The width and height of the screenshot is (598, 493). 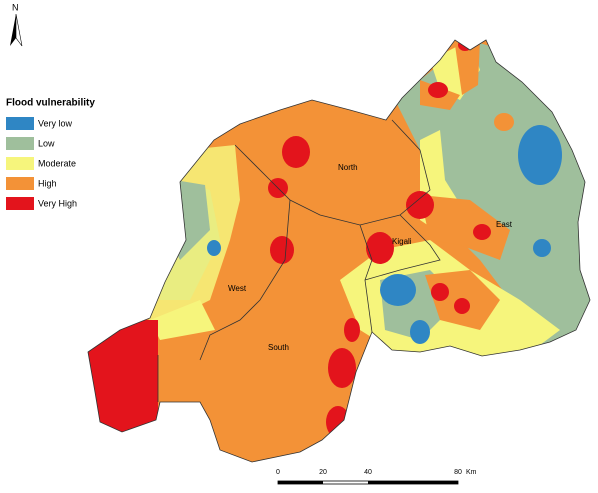 I want to click on region-label: East, so click(x=504, y=224).